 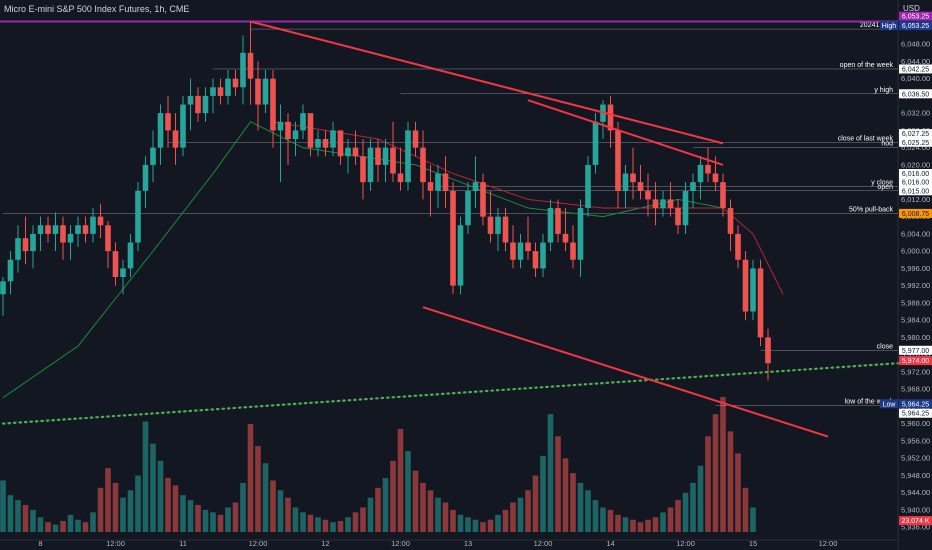 What do you see at coordinates (915, 113) in the screenshot?
I see `y-tick-label: 6,032.00` at bounding box center [915, 113].